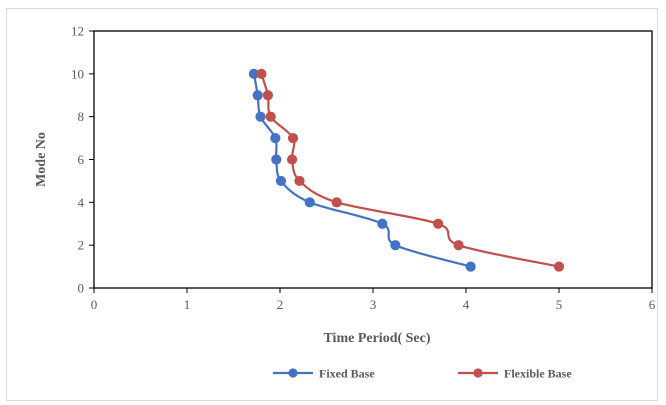 The width and height of the screenshot is (666, 405). I want to click on y-tick-label: 2, so click(81, 245).